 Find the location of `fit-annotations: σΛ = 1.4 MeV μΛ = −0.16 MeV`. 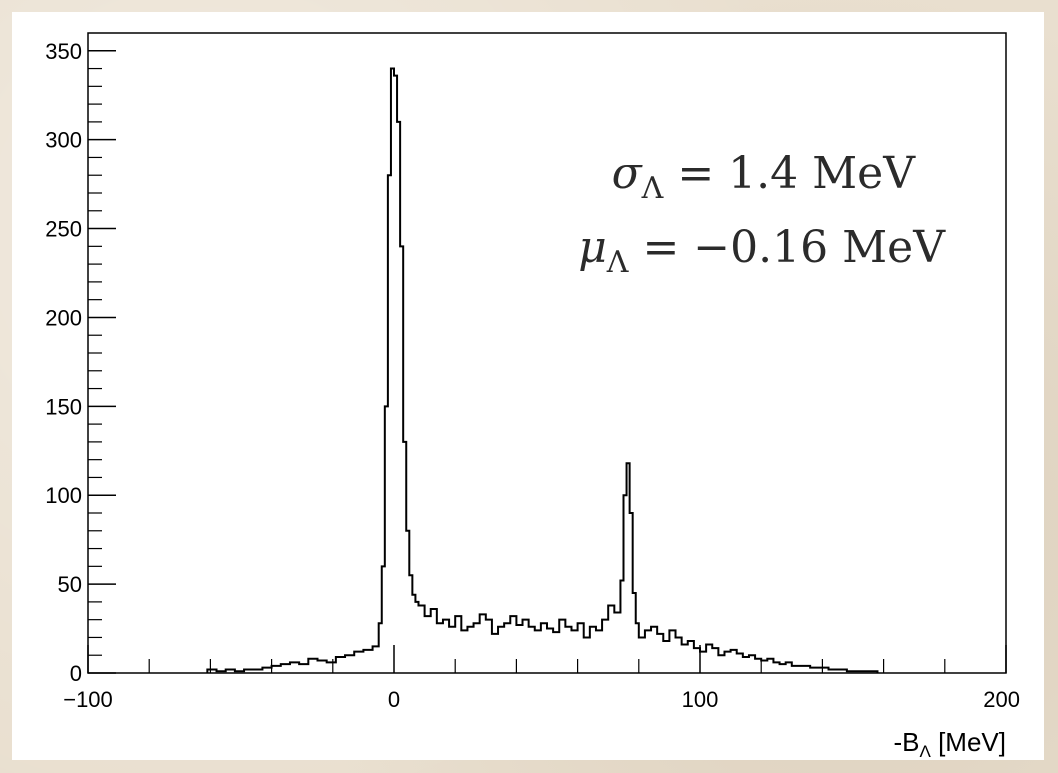

fit-annotations: σΛ = 1.4 MeV μΛ = −0.16 MeV is located at coordinates (762, 214).